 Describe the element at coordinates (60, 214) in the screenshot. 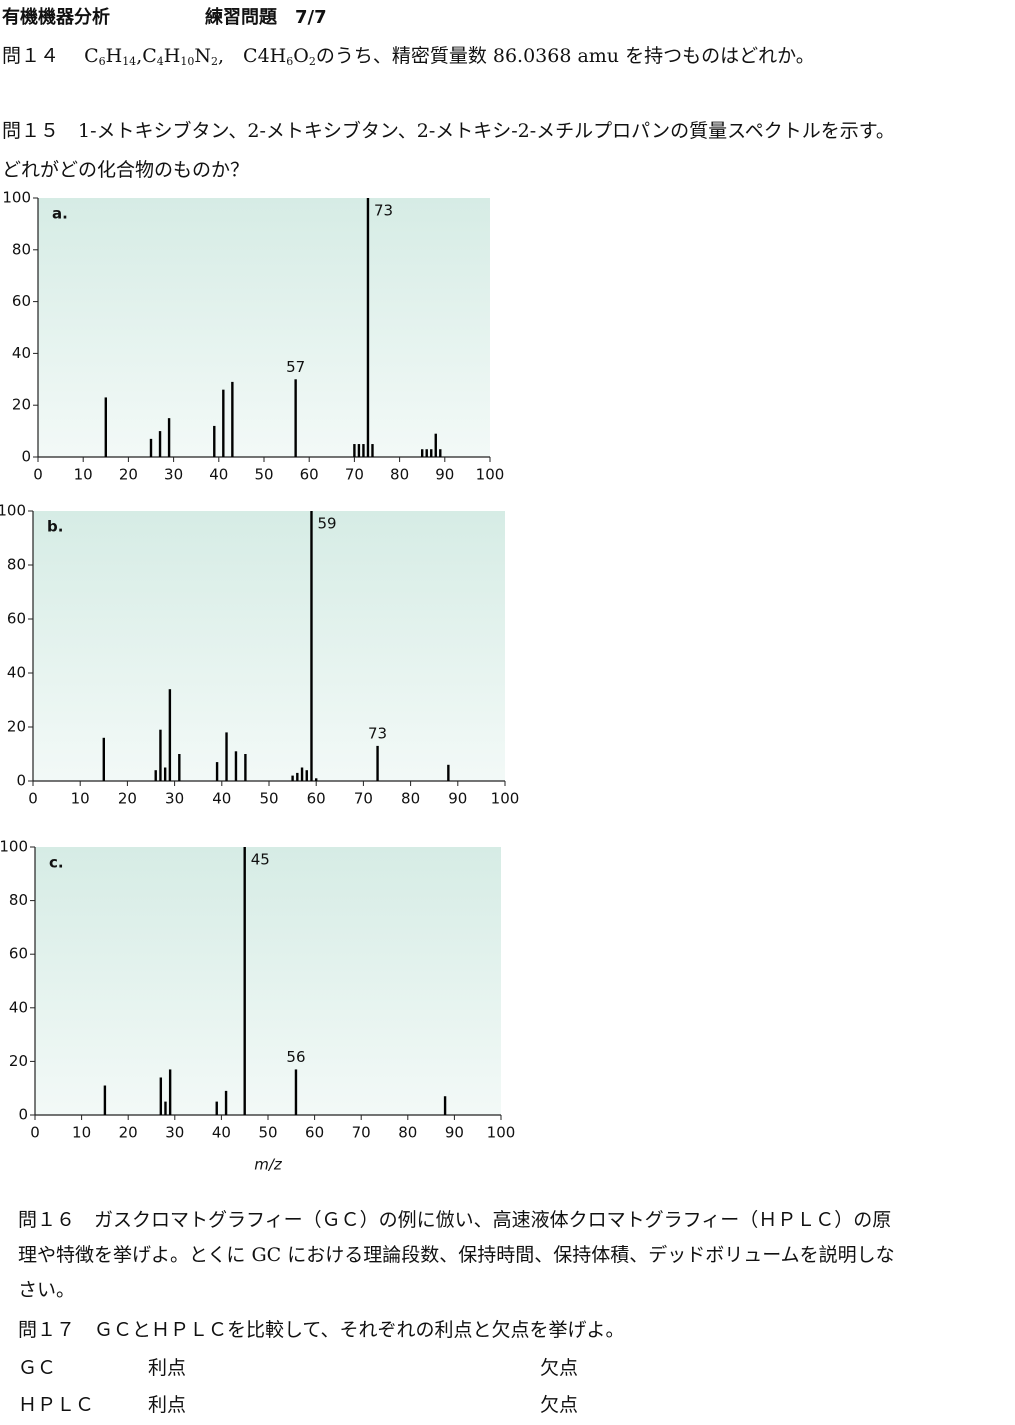

I see `spectrum-label: a.` at that location.